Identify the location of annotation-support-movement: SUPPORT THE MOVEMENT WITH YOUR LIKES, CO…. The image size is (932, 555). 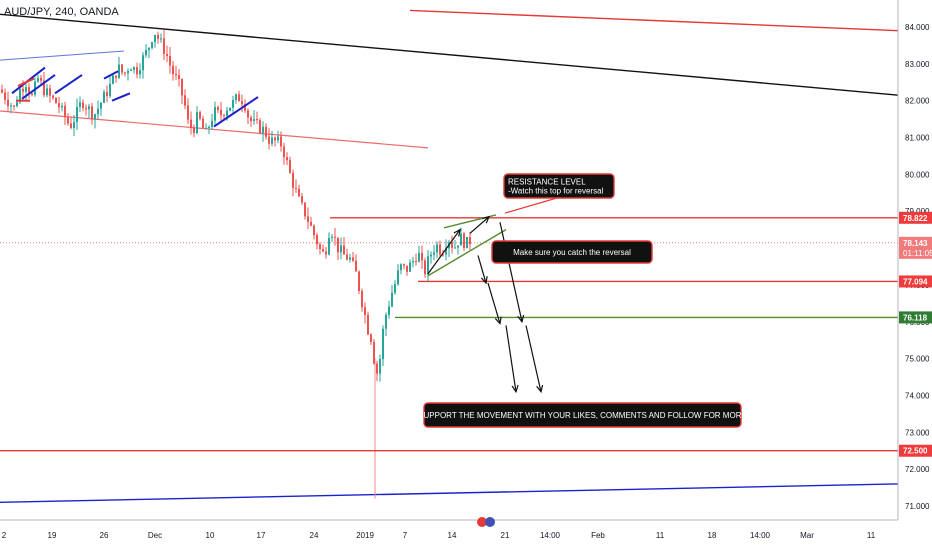
(582, 415).